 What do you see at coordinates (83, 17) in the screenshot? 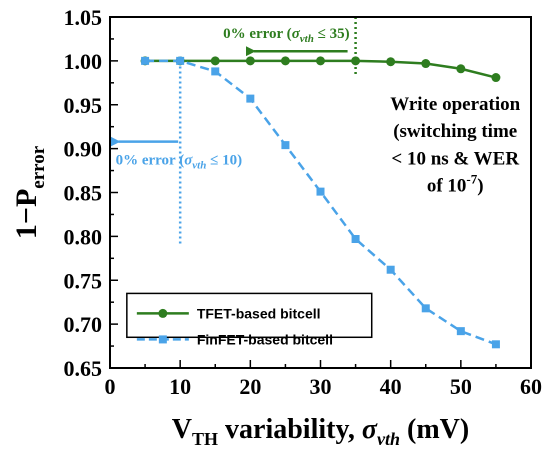
I see `y-tick-label: 1.05` at bounding box center [83, 17].